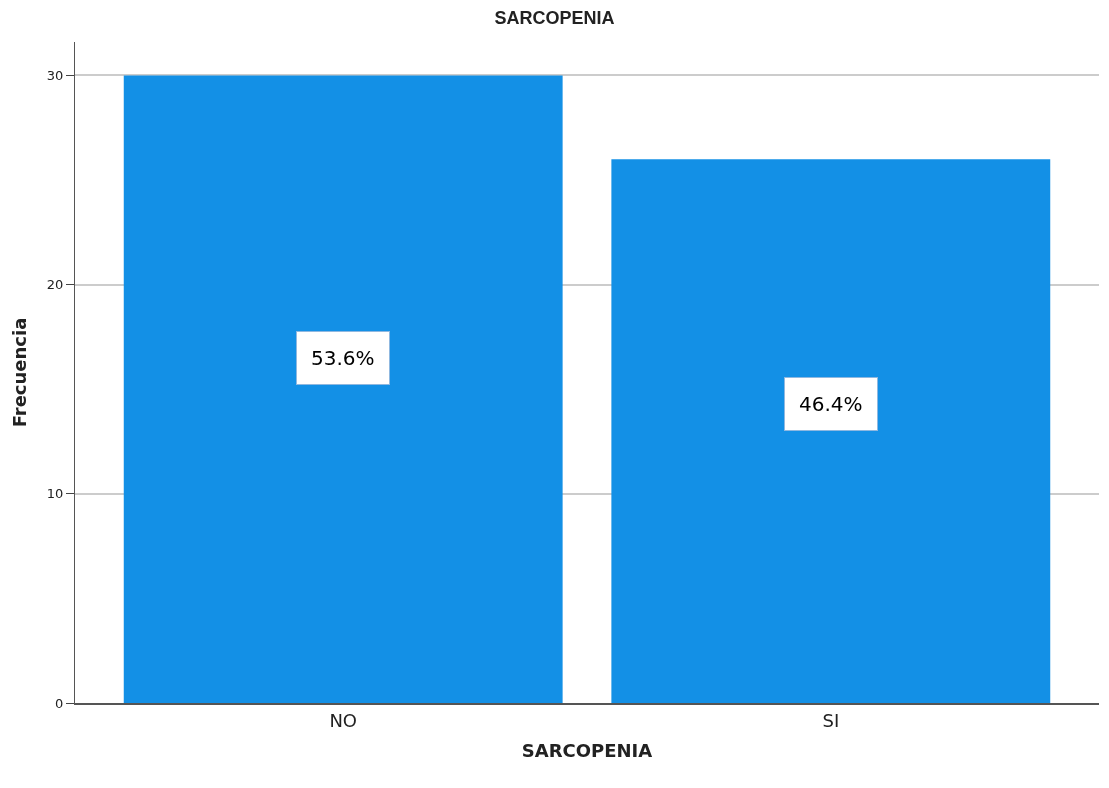 This screenshot has width=1109, height=788. I want to click on y-axis-title: Frecuencia, so click(20, 372).